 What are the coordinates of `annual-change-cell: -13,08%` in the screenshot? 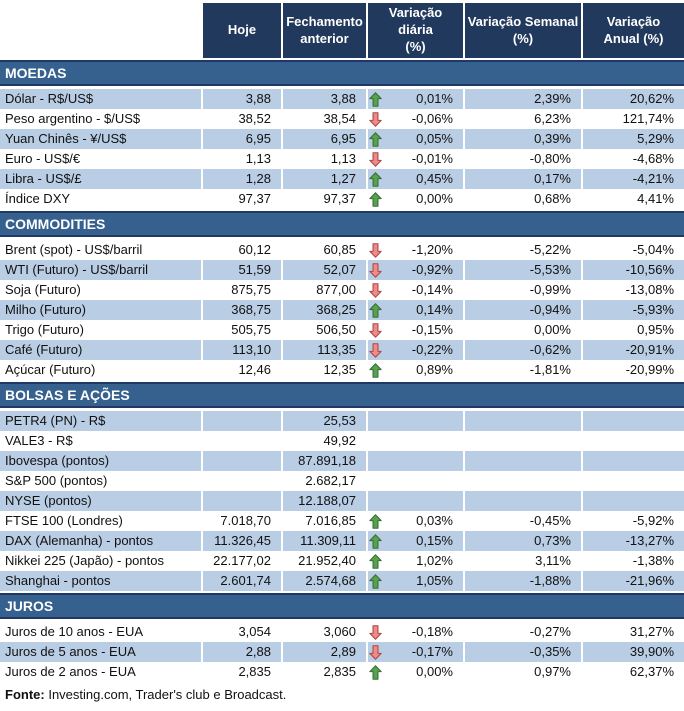 It's located at (649, 289).